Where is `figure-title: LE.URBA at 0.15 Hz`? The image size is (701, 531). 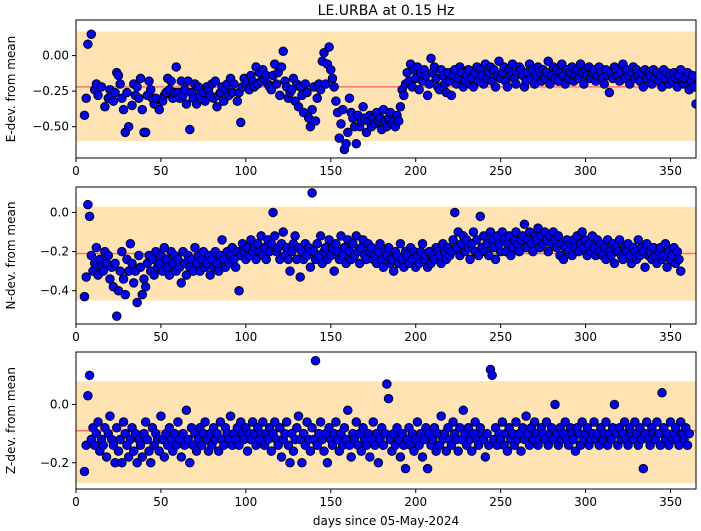 figure-title: LE.URBA at 0.15 Hz is located at coordinates (386, 11).